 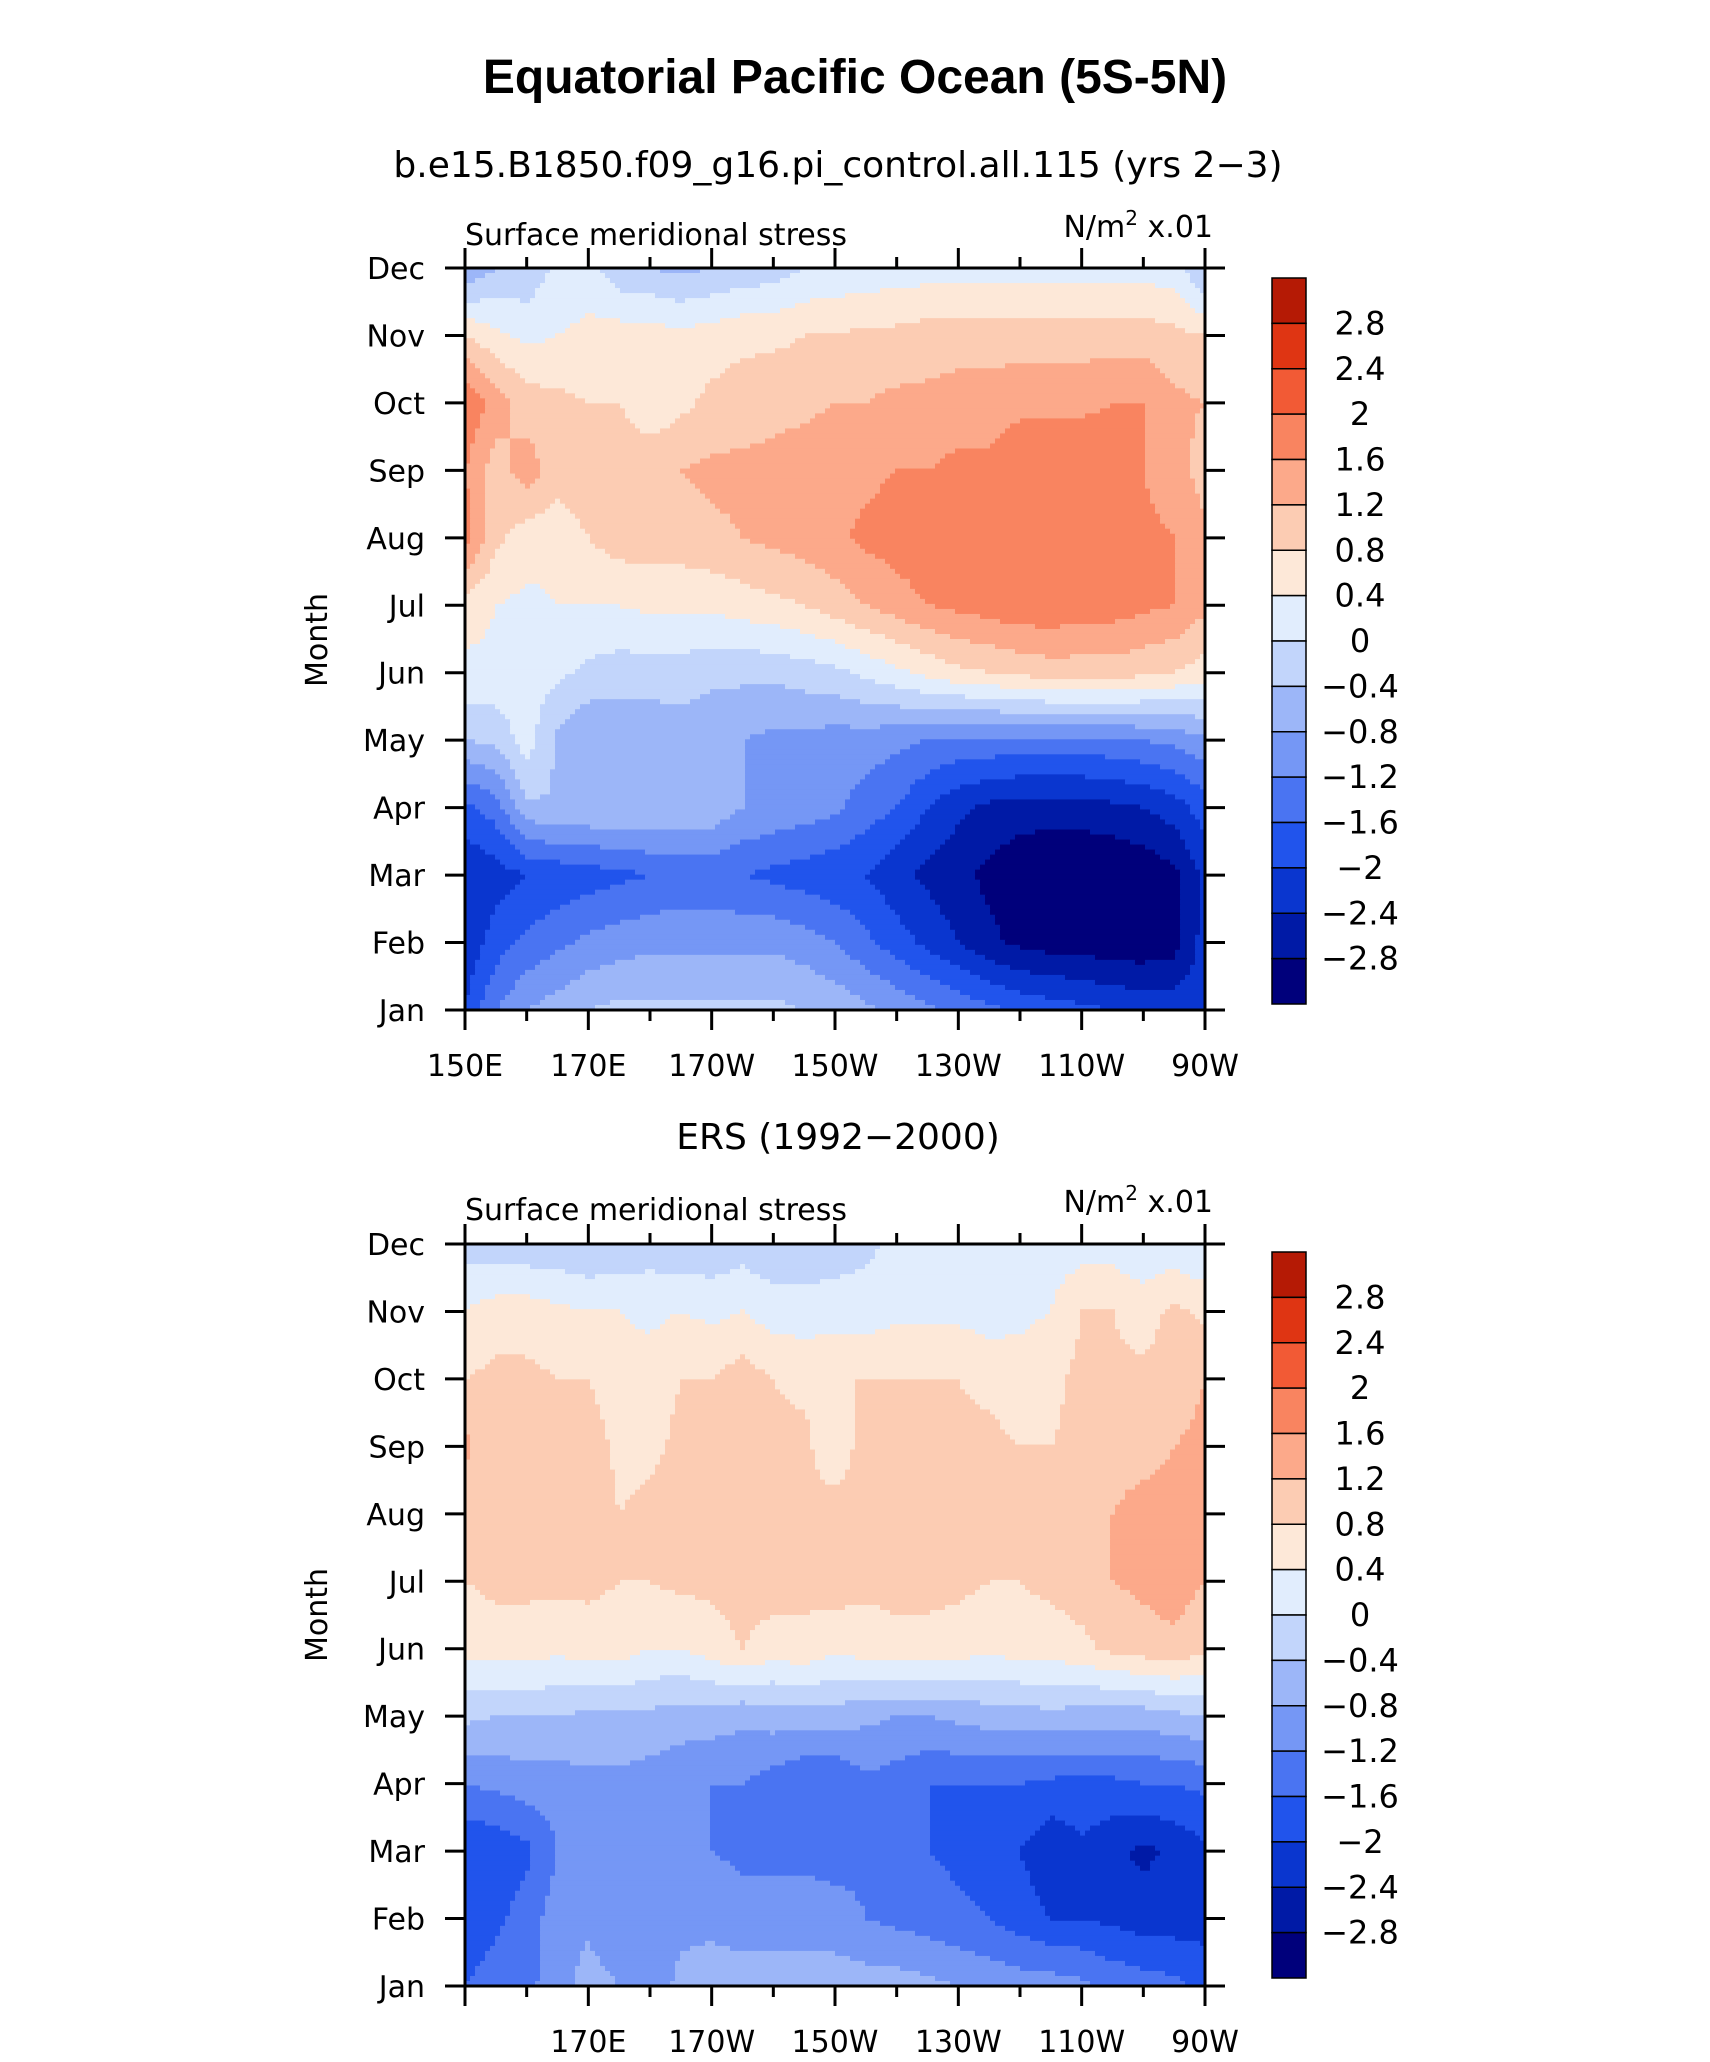 What do you see at coordinates (401, 1011) in the screenshot?
I see `y-tick-label: Jan` at bounding box center [401, 1011].